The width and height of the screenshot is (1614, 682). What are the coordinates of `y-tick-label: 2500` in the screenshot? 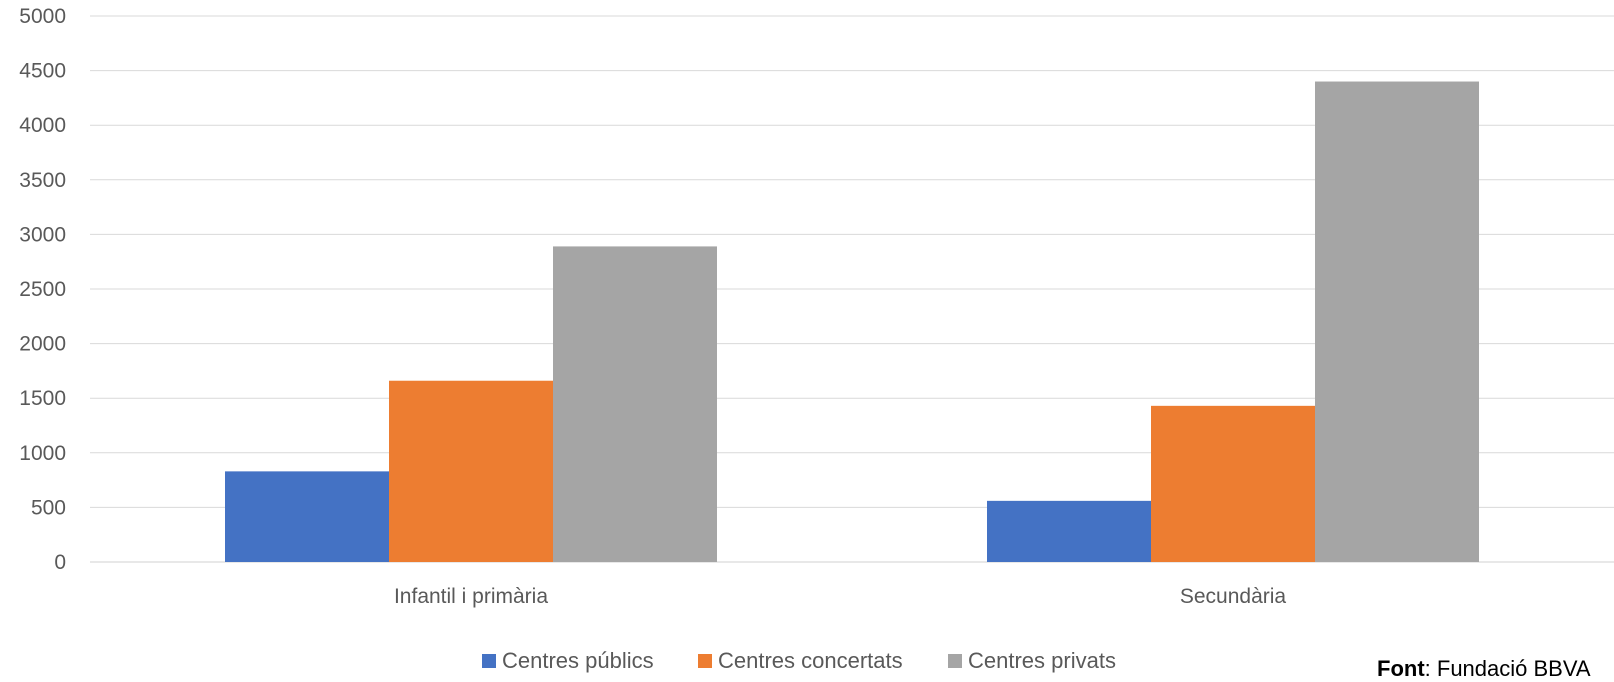 It's located at (42, 289).